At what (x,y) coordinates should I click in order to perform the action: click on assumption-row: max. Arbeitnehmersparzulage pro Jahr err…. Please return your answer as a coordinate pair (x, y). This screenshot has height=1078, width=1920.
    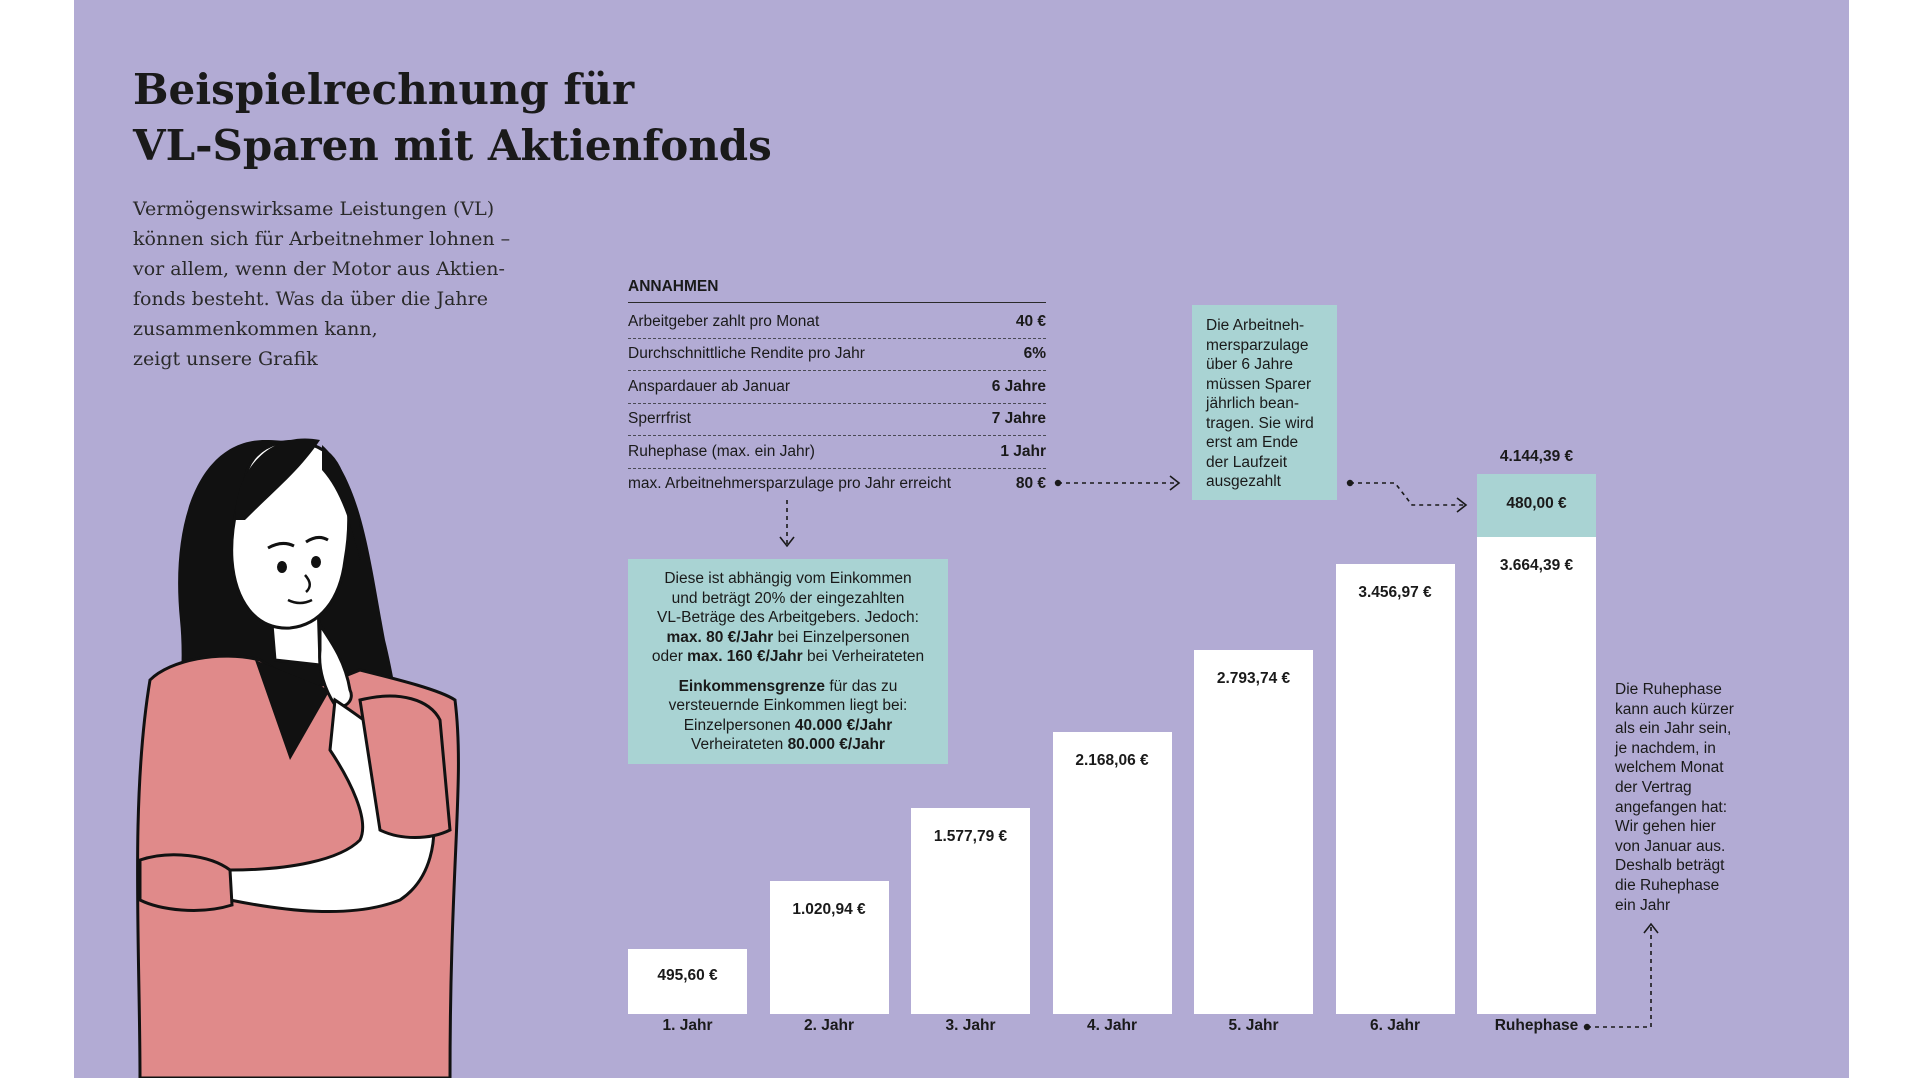
    Looking at the image, I should click on (837, 484).